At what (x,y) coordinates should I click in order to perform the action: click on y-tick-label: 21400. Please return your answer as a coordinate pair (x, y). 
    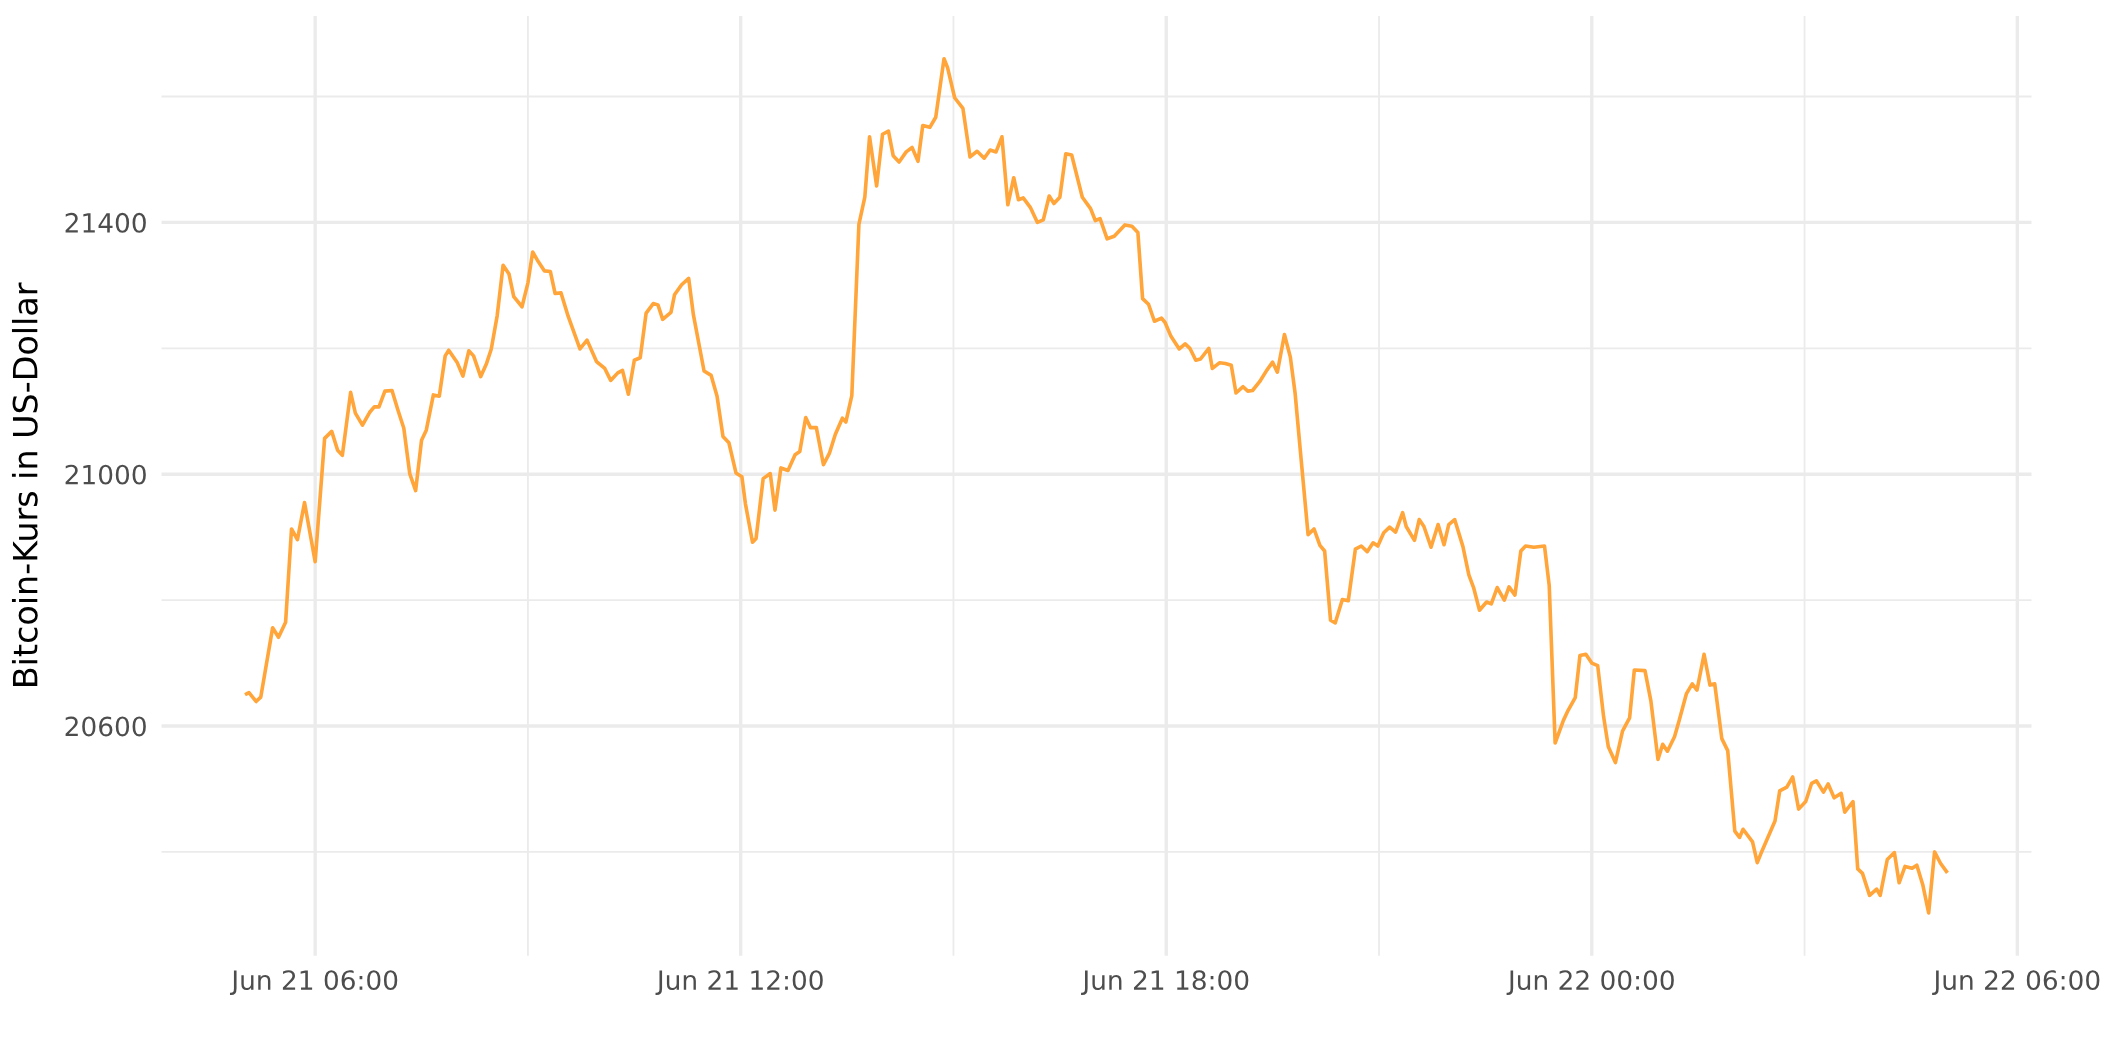
    Looking at the image, I should click on (105, 222).